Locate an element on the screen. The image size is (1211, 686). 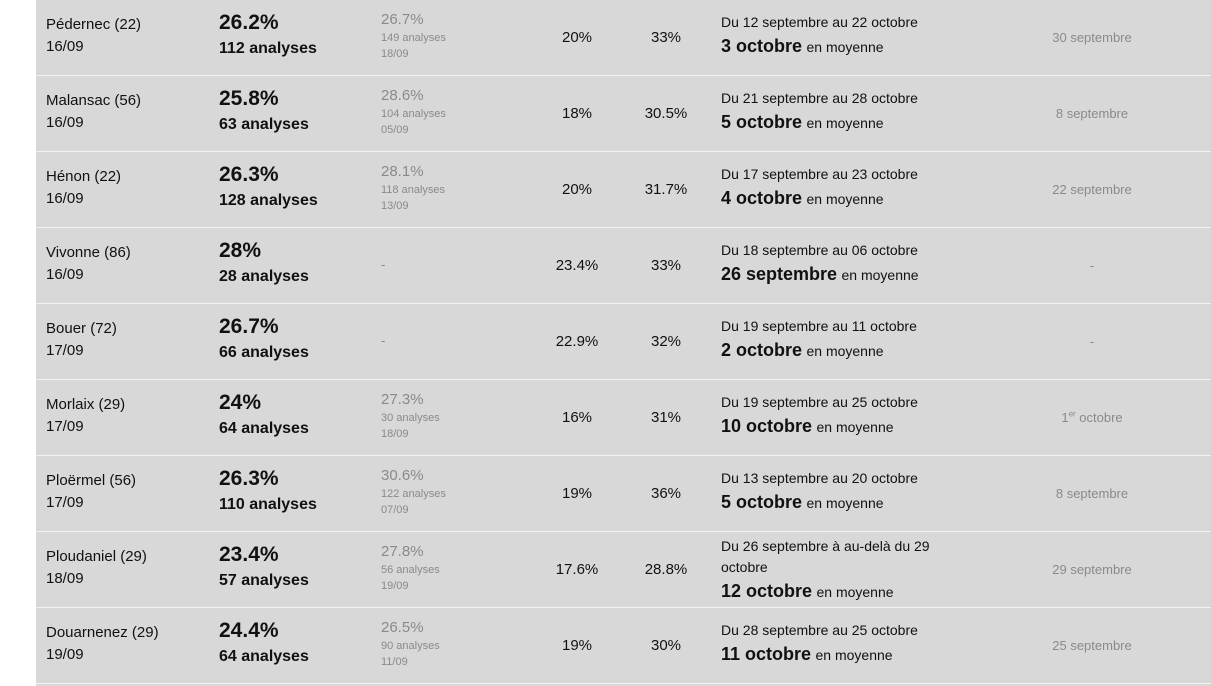
rate-value: 25.8% is located at coordinates (249, 98).